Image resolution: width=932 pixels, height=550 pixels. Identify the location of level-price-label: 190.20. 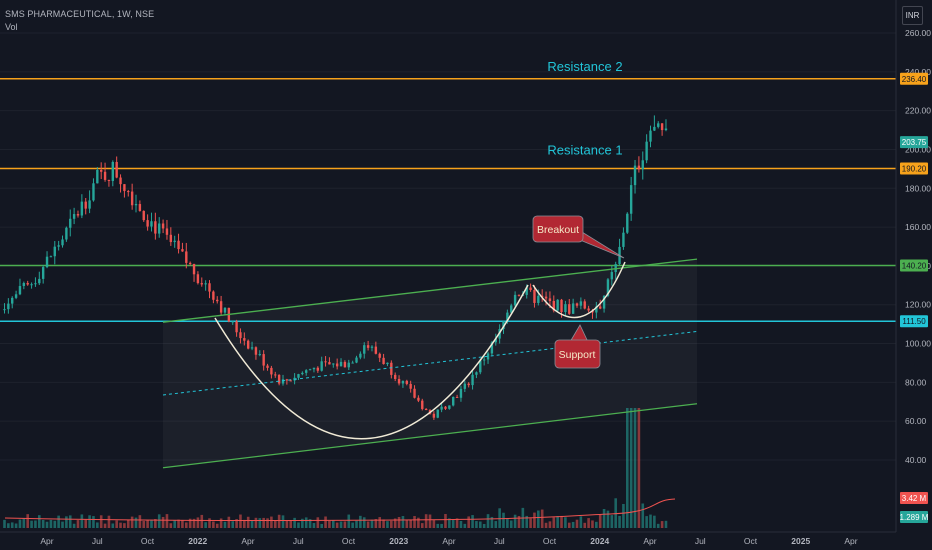
(914, 168).